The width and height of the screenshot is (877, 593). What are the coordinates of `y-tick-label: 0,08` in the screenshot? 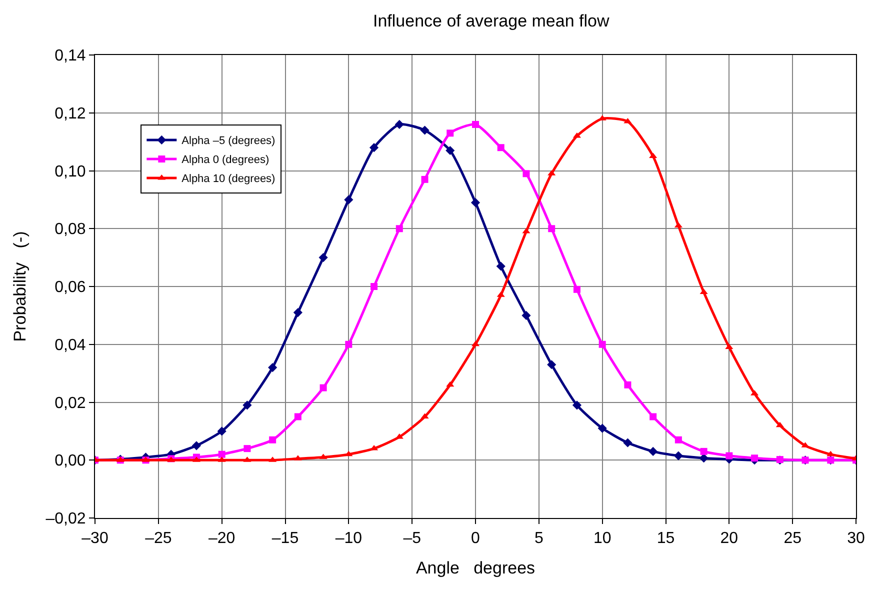 It's located at (70, 229).